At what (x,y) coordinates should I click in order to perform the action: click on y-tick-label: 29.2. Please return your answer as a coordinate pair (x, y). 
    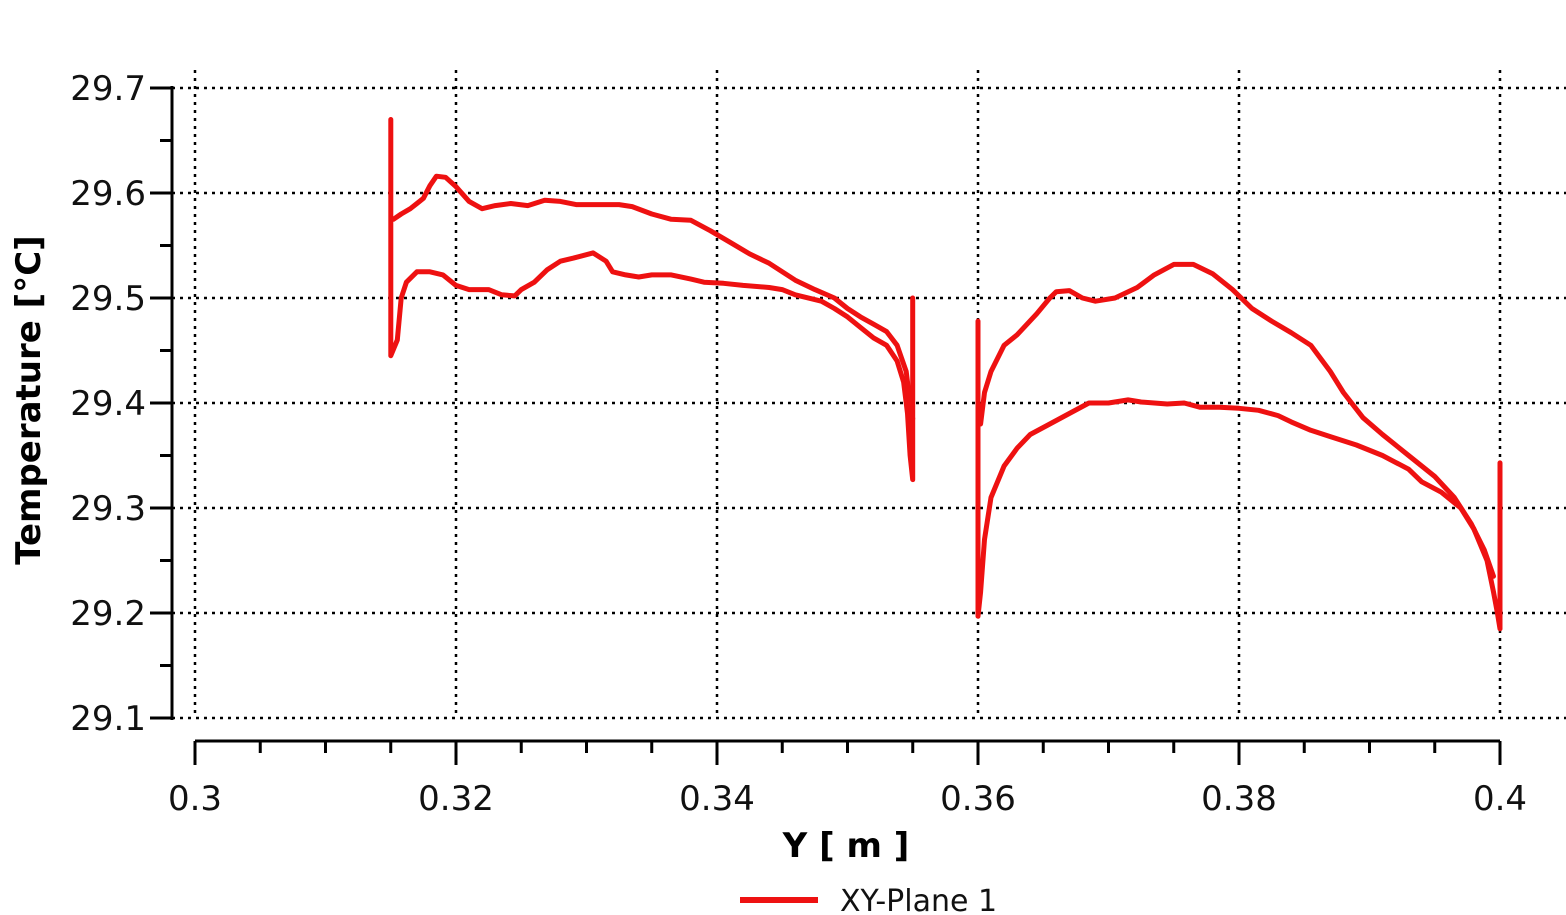
    Looking at the image, I should click on (108, 614).